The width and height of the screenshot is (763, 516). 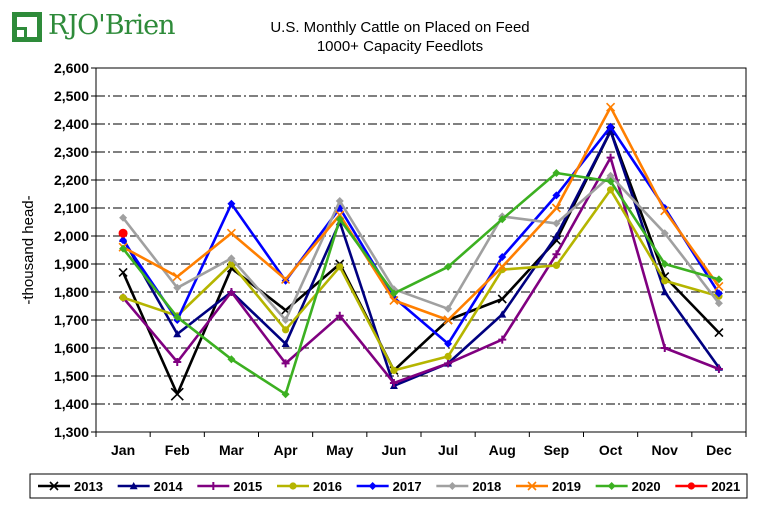 I want to click on legend-item-2018: 2018, so click(x=468, y=486).